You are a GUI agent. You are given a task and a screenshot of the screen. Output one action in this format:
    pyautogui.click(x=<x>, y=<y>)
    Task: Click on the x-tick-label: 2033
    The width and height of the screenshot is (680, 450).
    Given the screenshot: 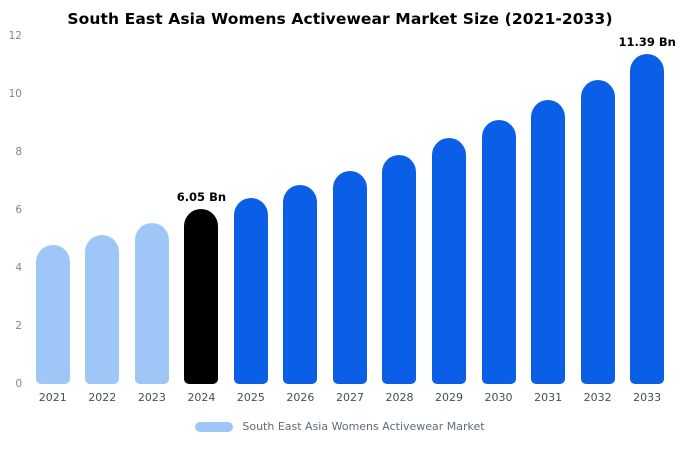 What is the action you would take?
    pyautogui.click(x=647, y=397)
    